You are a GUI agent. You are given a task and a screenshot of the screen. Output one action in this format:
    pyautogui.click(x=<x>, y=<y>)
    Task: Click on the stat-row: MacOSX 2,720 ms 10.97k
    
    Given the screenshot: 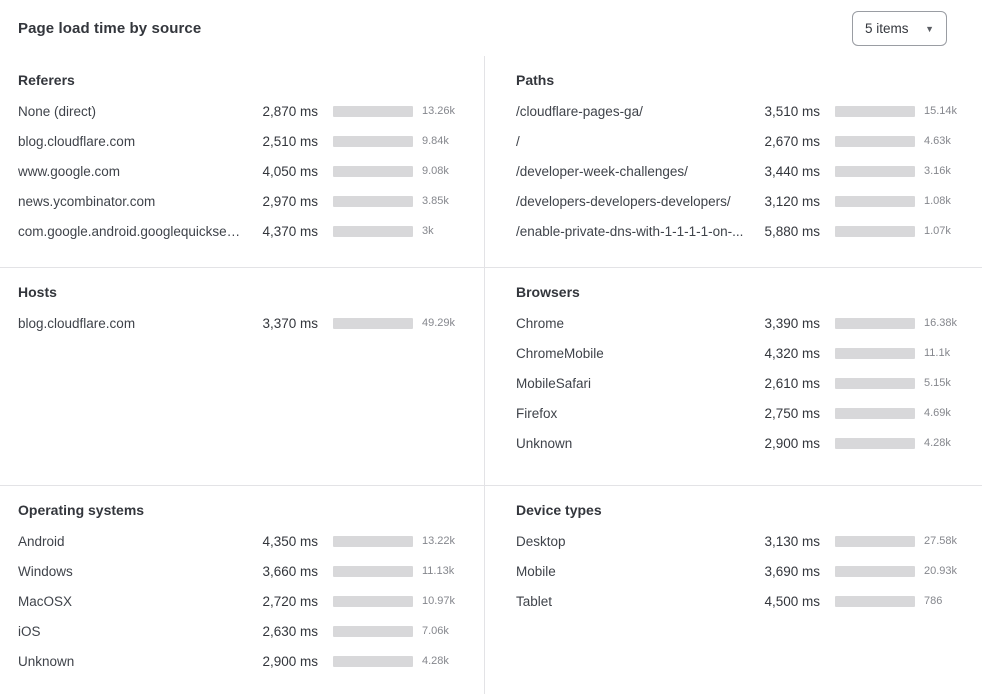 What is the action you would take?
    pyautogui.click(x=243, y=601)
    